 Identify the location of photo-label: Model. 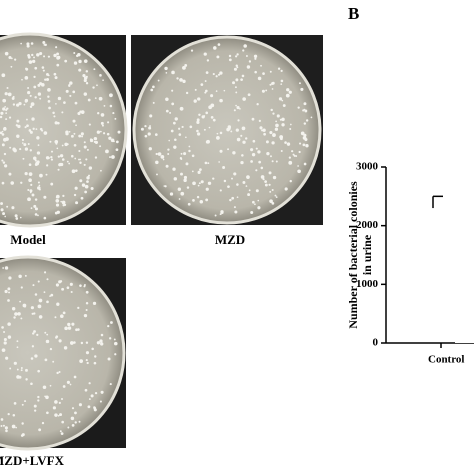
(28, 239).